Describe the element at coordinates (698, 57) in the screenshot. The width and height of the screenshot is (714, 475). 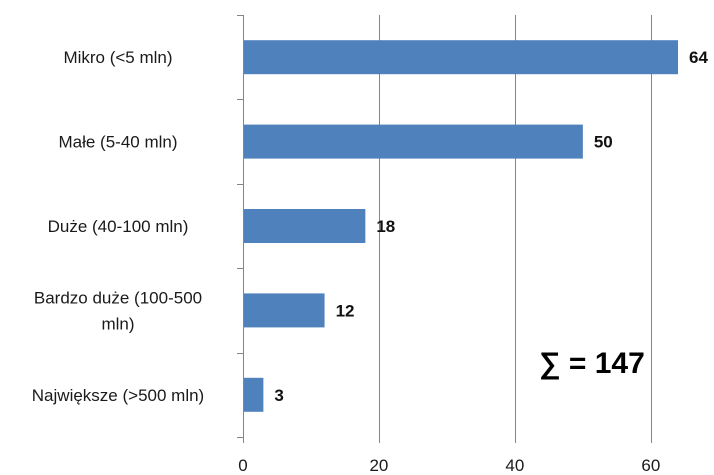
I see `data-label-0: 64` at that location.